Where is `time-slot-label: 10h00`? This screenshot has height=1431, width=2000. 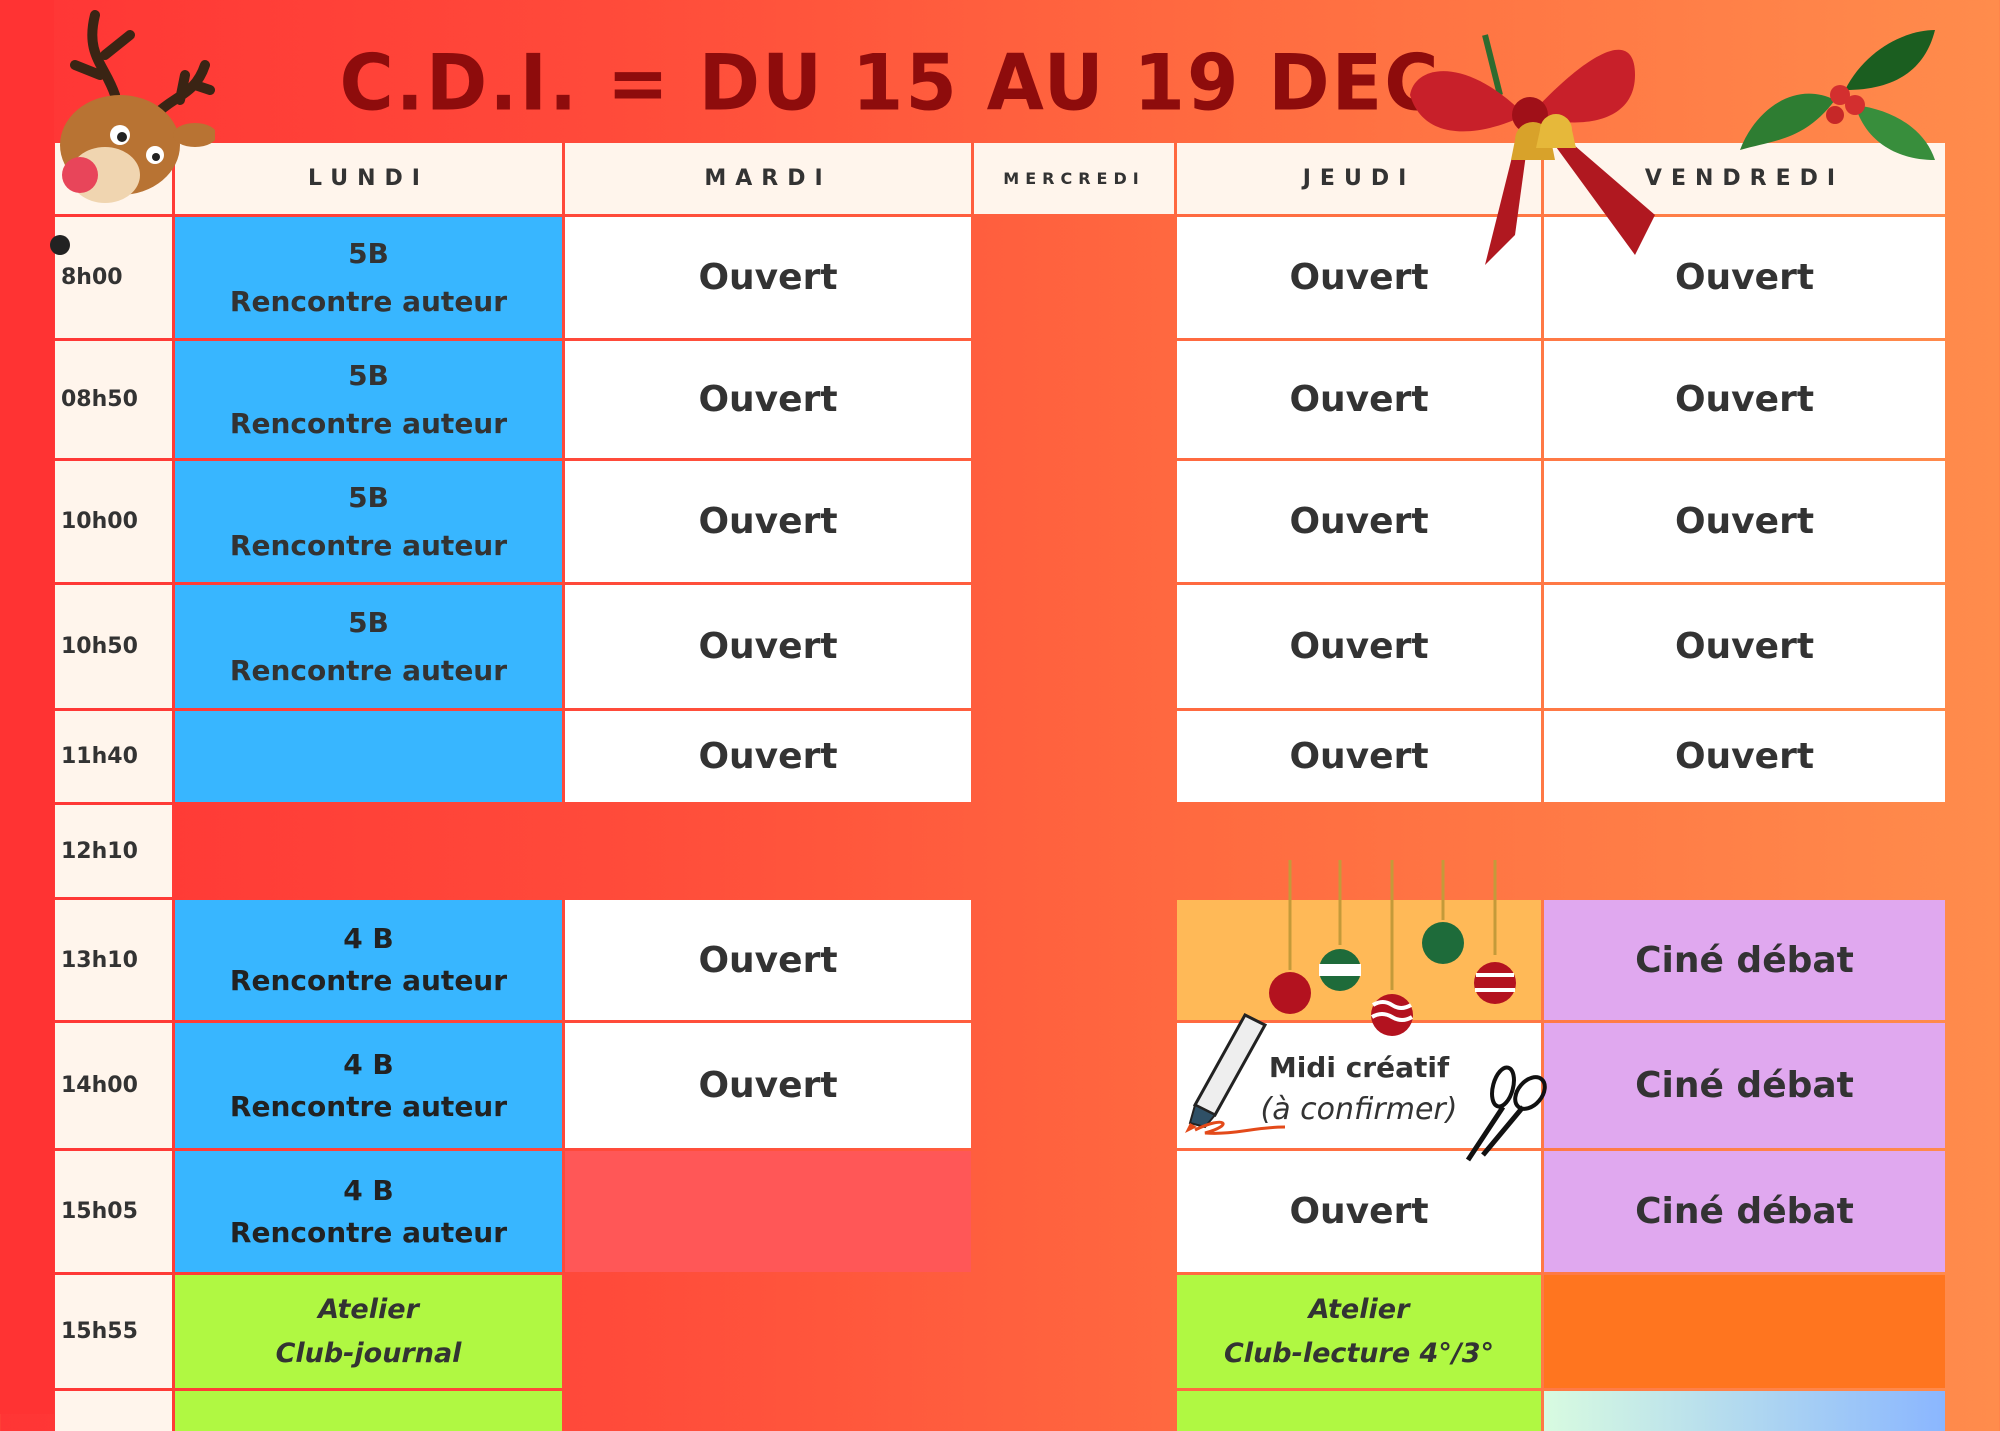
time-slot-label: 10h00 is located at coordinates (113, 521).